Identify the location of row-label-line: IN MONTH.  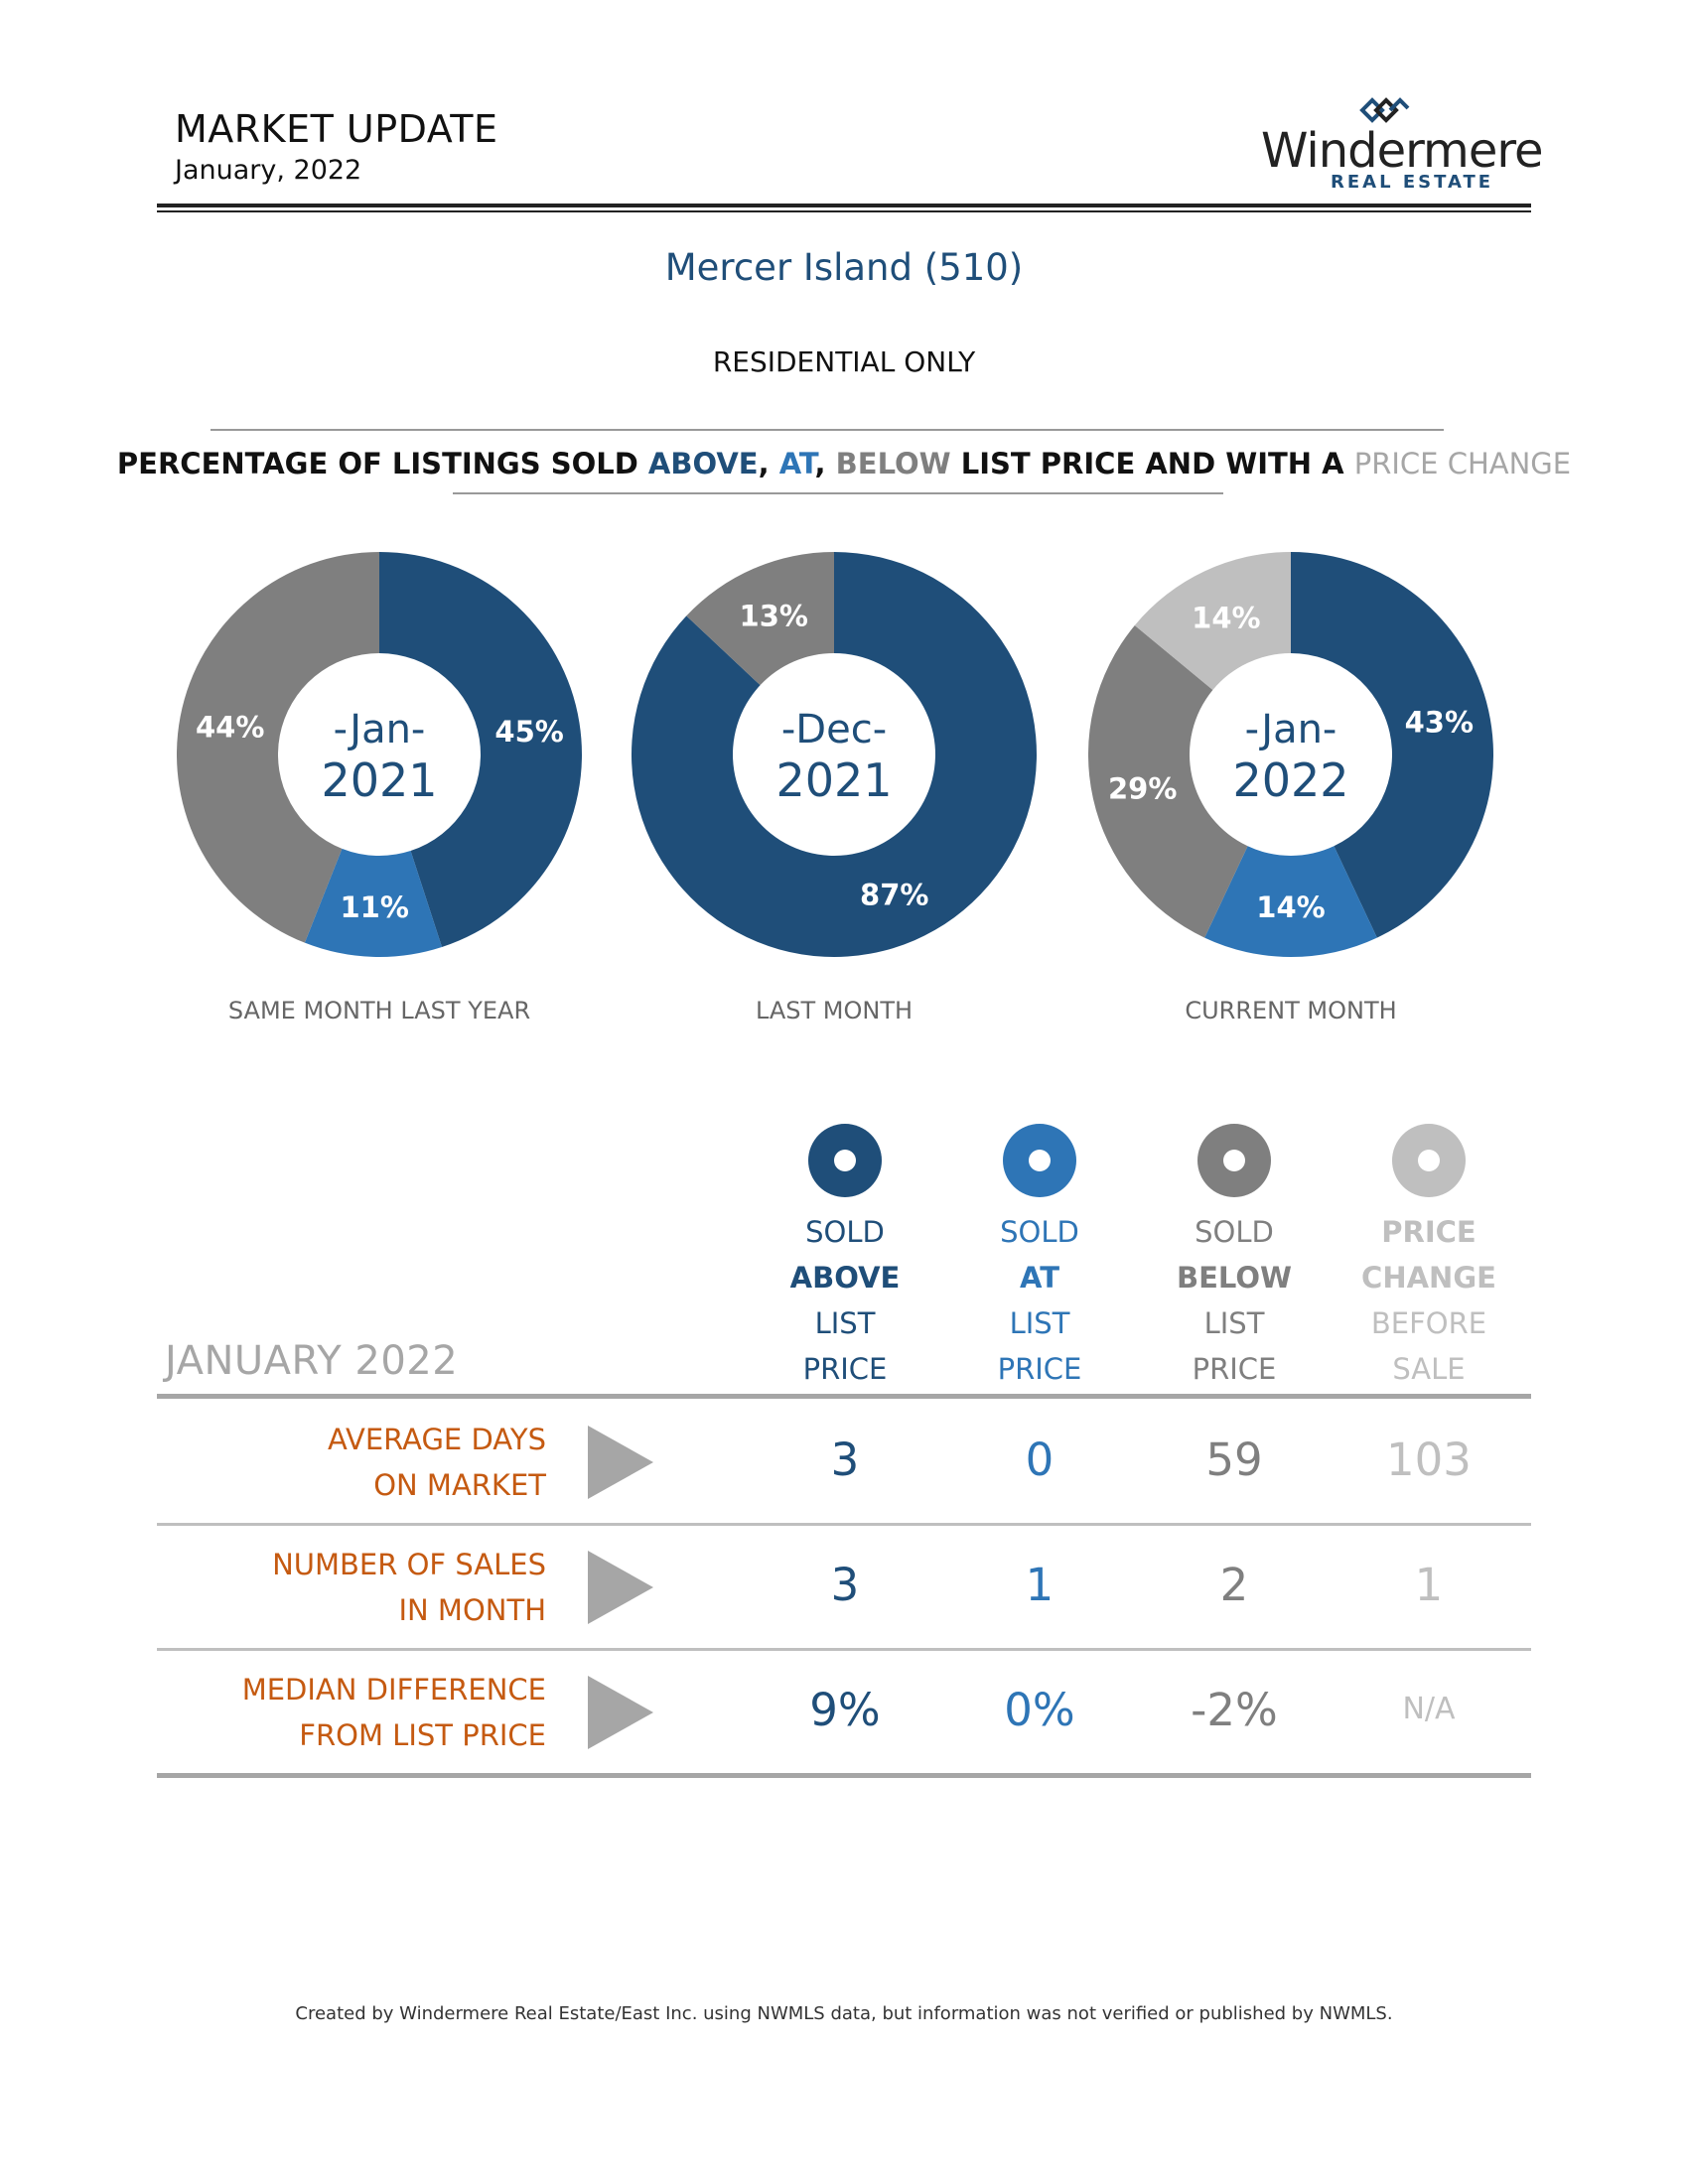
(472, 1610).